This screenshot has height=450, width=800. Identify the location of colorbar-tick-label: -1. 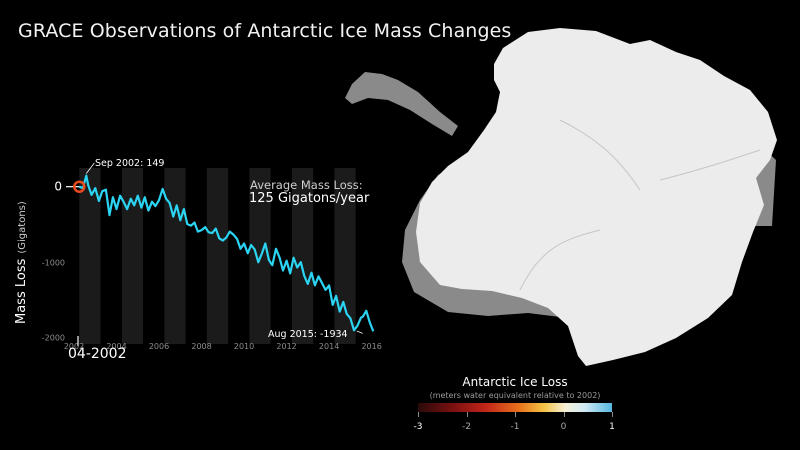
(515, 427).